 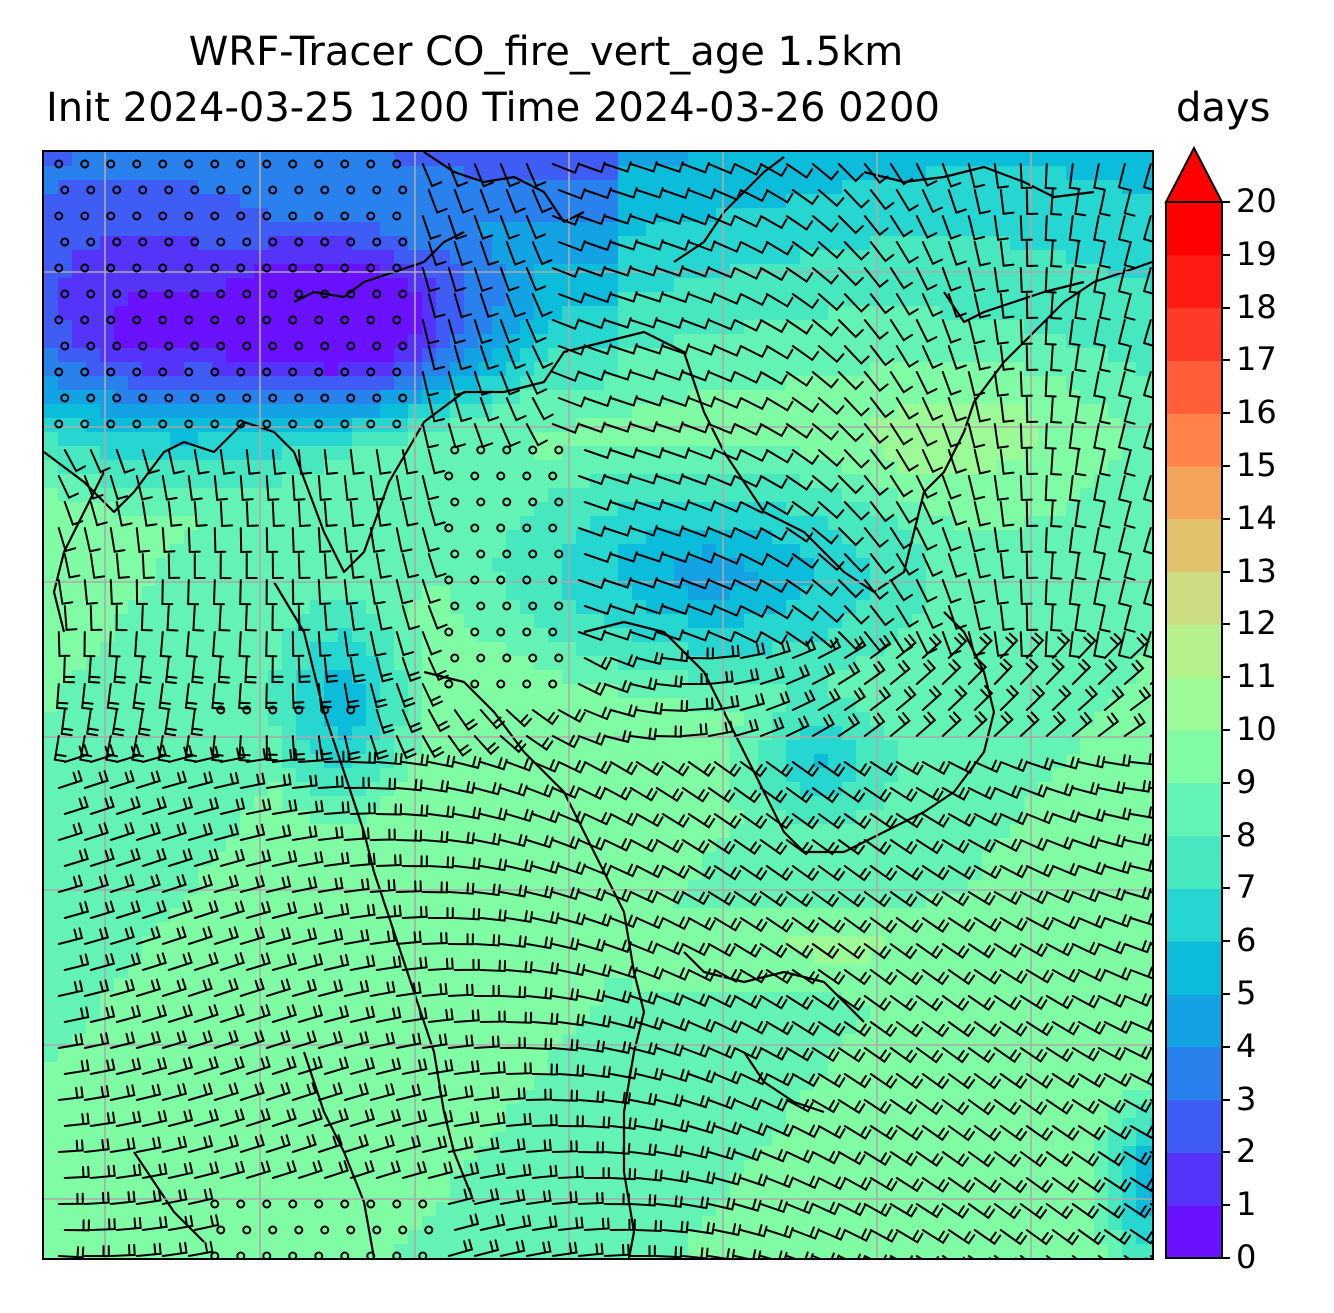 I want to click on colorbar-tick-label: 14, so click(x=1256, y=517).